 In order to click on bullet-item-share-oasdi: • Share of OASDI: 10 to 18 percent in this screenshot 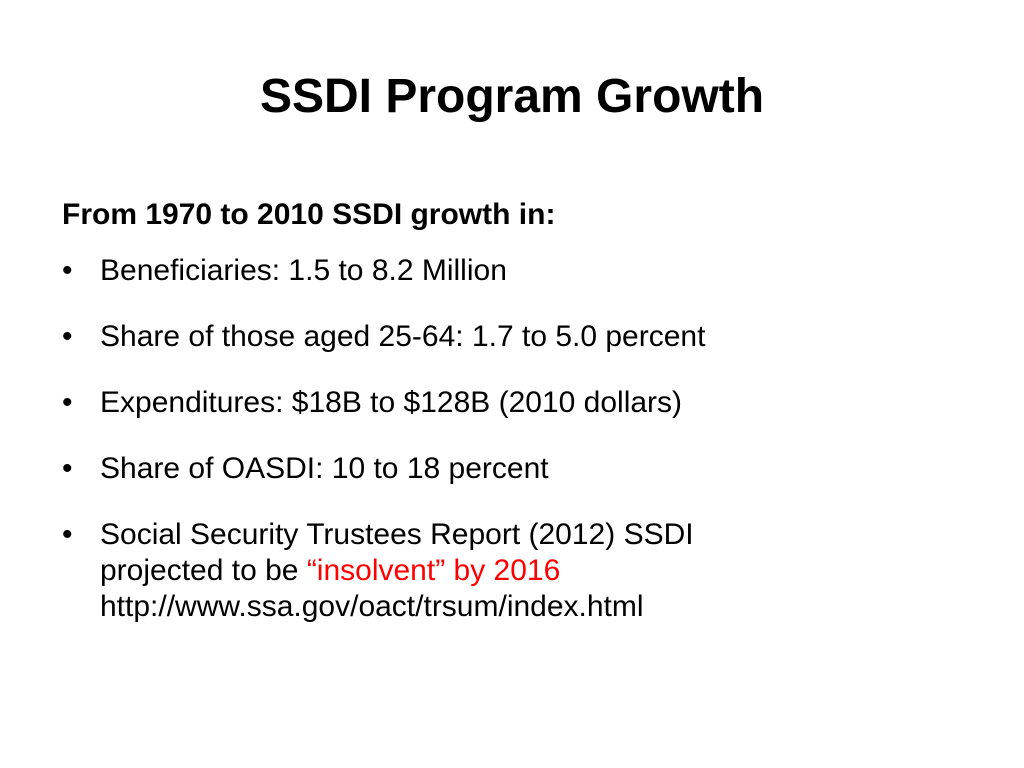, I will do `click(512, 469)`.